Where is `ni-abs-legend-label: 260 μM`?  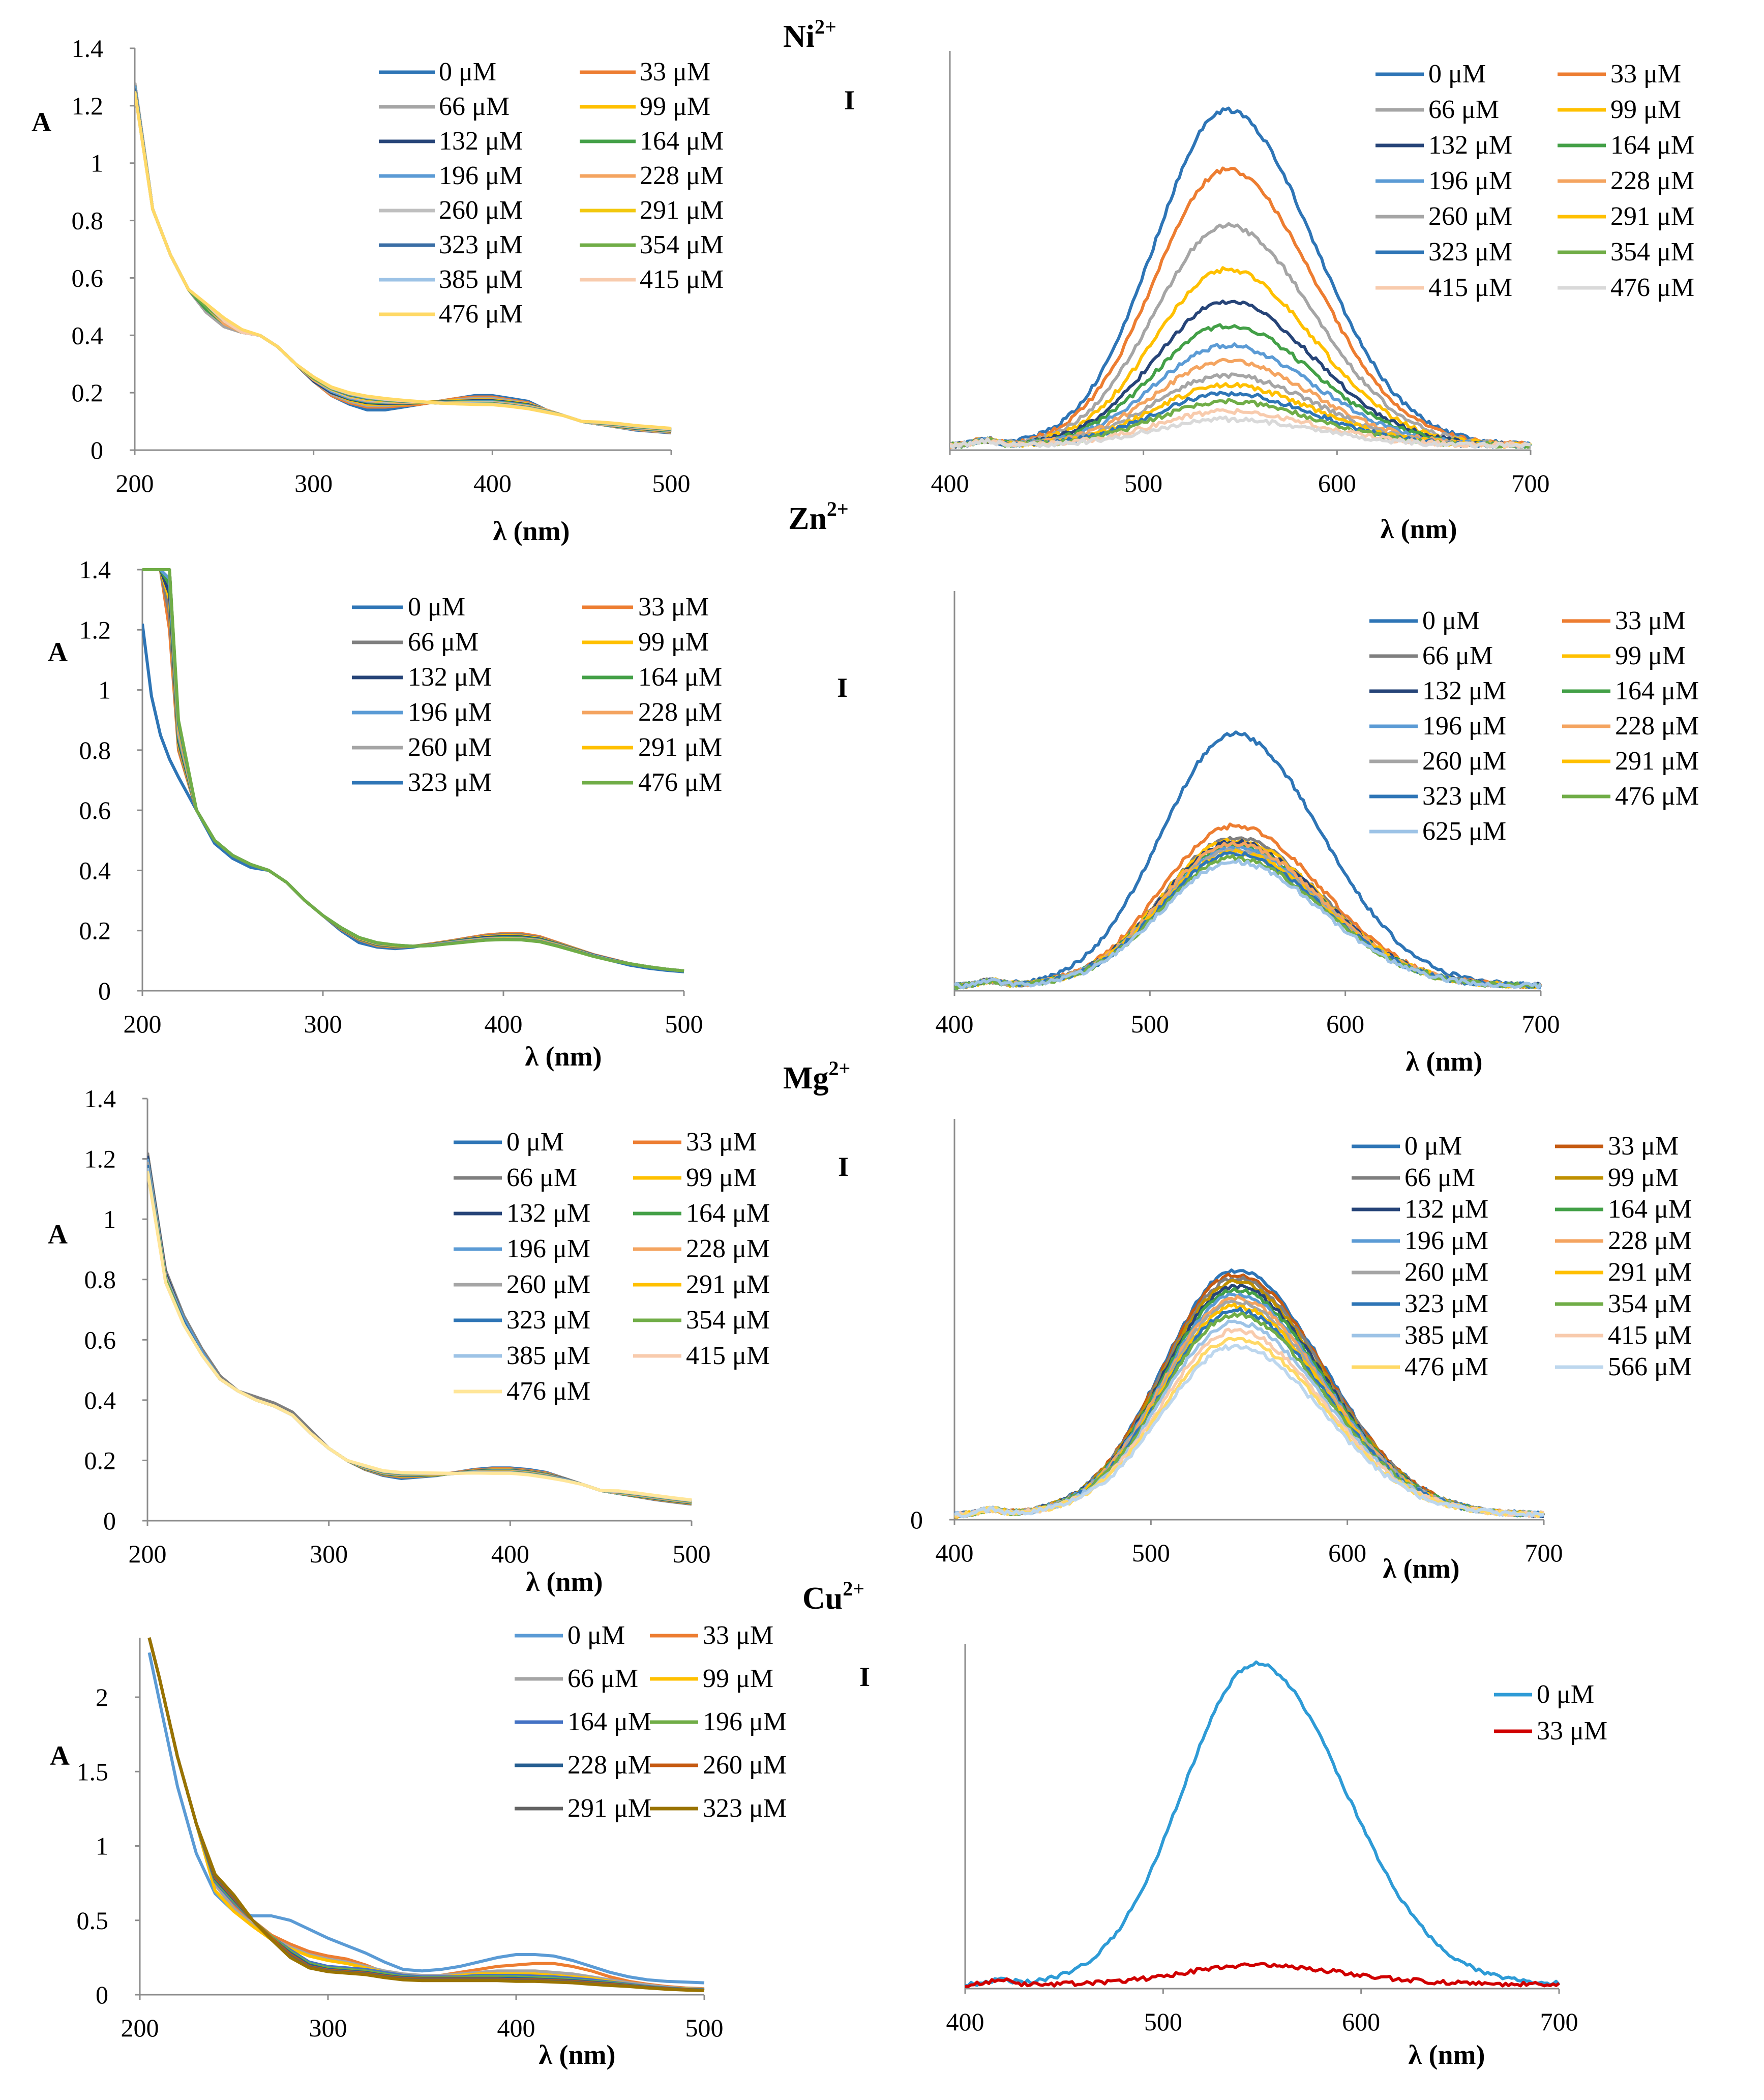
ni-abs-legend-label: 260 μM is located at coordinates (481, 211).